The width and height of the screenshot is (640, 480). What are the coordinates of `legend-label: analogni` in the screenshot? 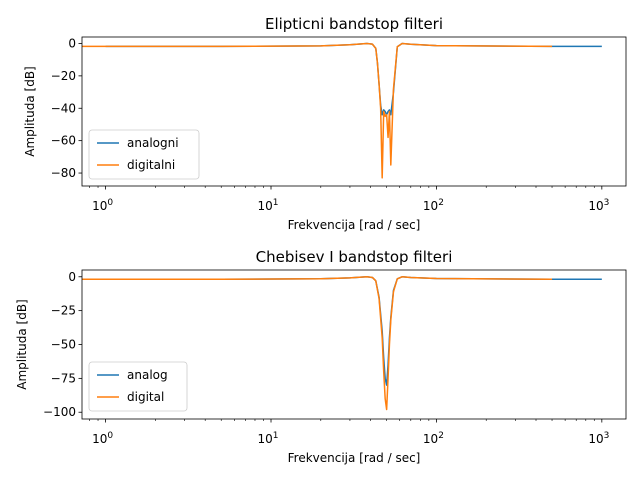 It's located at (153, 143).